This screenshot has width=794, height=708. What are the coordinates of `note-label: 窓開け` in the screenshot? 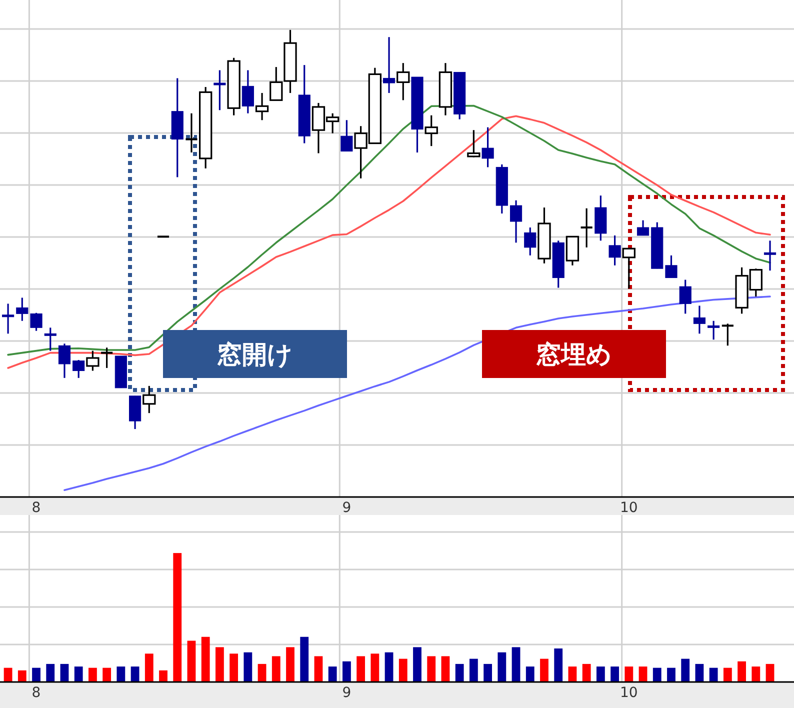 It's located at (255, 354).